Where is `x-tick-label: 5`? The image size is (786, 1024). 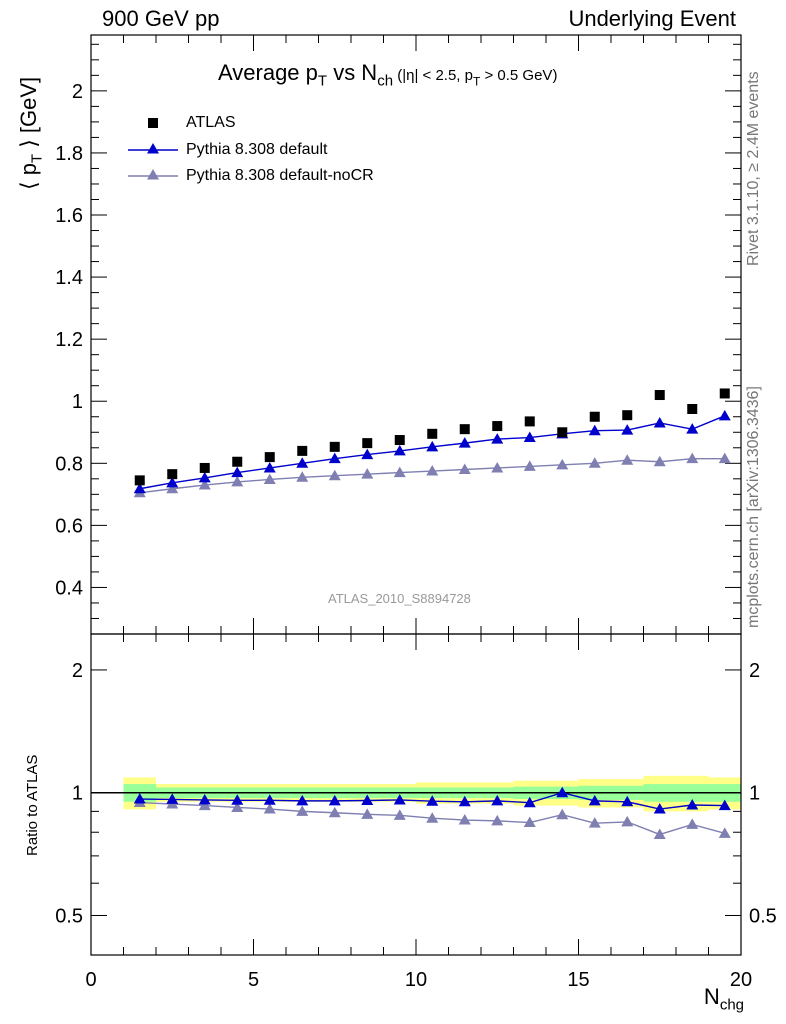
x-tick-label: 5 is located at coordinates (253, 980).